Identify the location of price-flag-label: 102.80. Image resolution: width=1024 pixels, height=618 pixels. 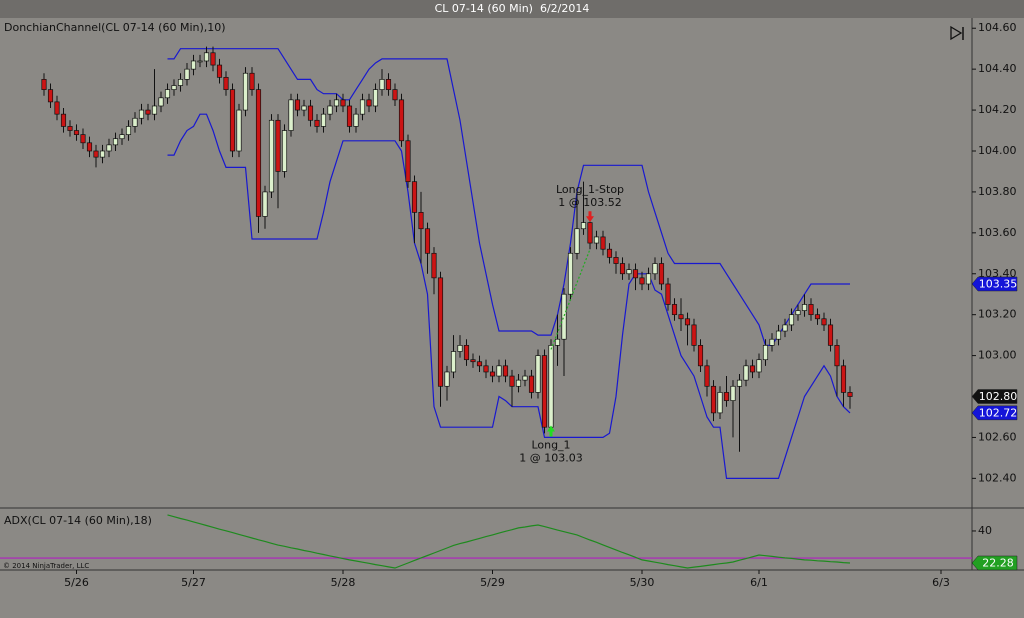
(998, 396).